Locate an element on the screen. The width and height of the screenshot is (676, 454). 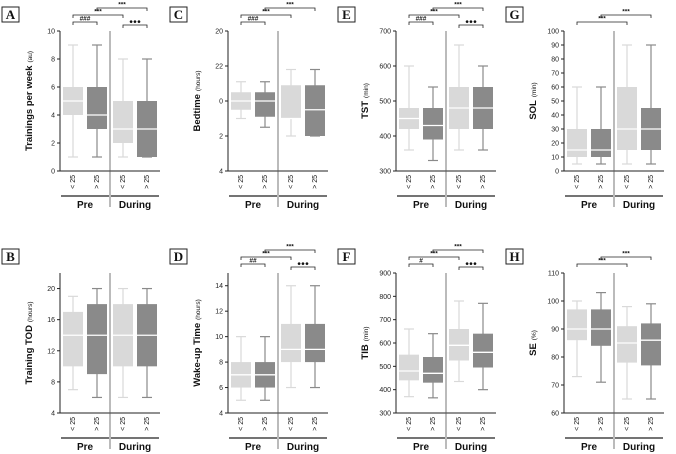
significance-bracket: # is located at coordinates (421, 262).